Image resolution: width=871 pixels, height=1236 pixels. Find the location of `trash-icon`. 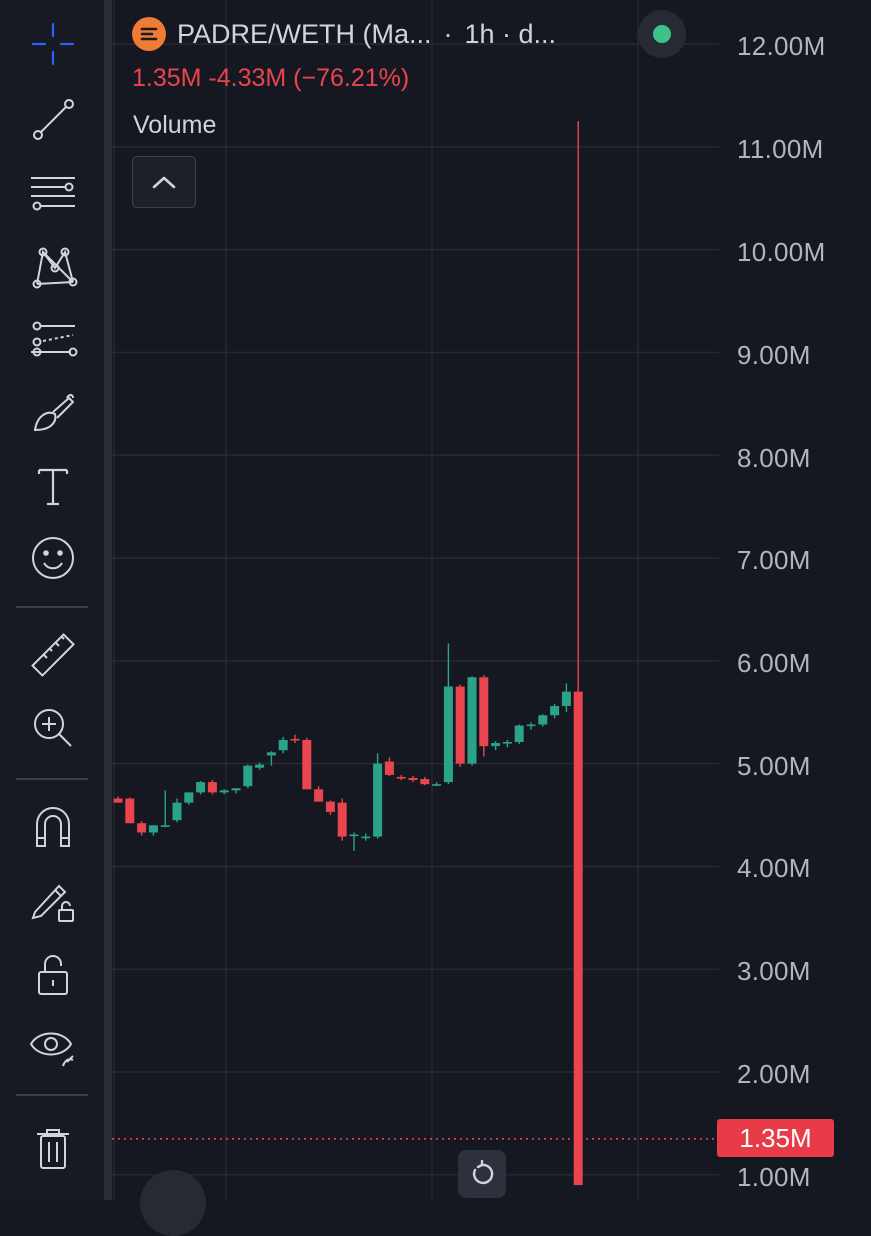

trash-icon is located at coordinates (53, 1149).